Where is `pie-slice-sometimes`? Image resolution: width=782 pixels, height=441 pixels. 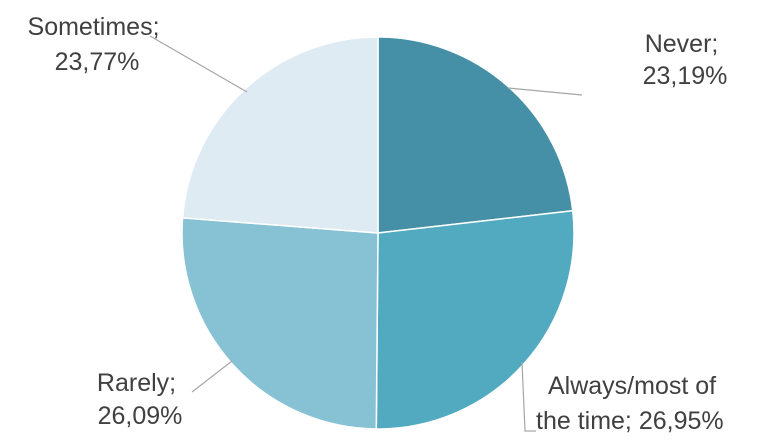 pie-slice-sometimes is located at coordinates (280, 135).